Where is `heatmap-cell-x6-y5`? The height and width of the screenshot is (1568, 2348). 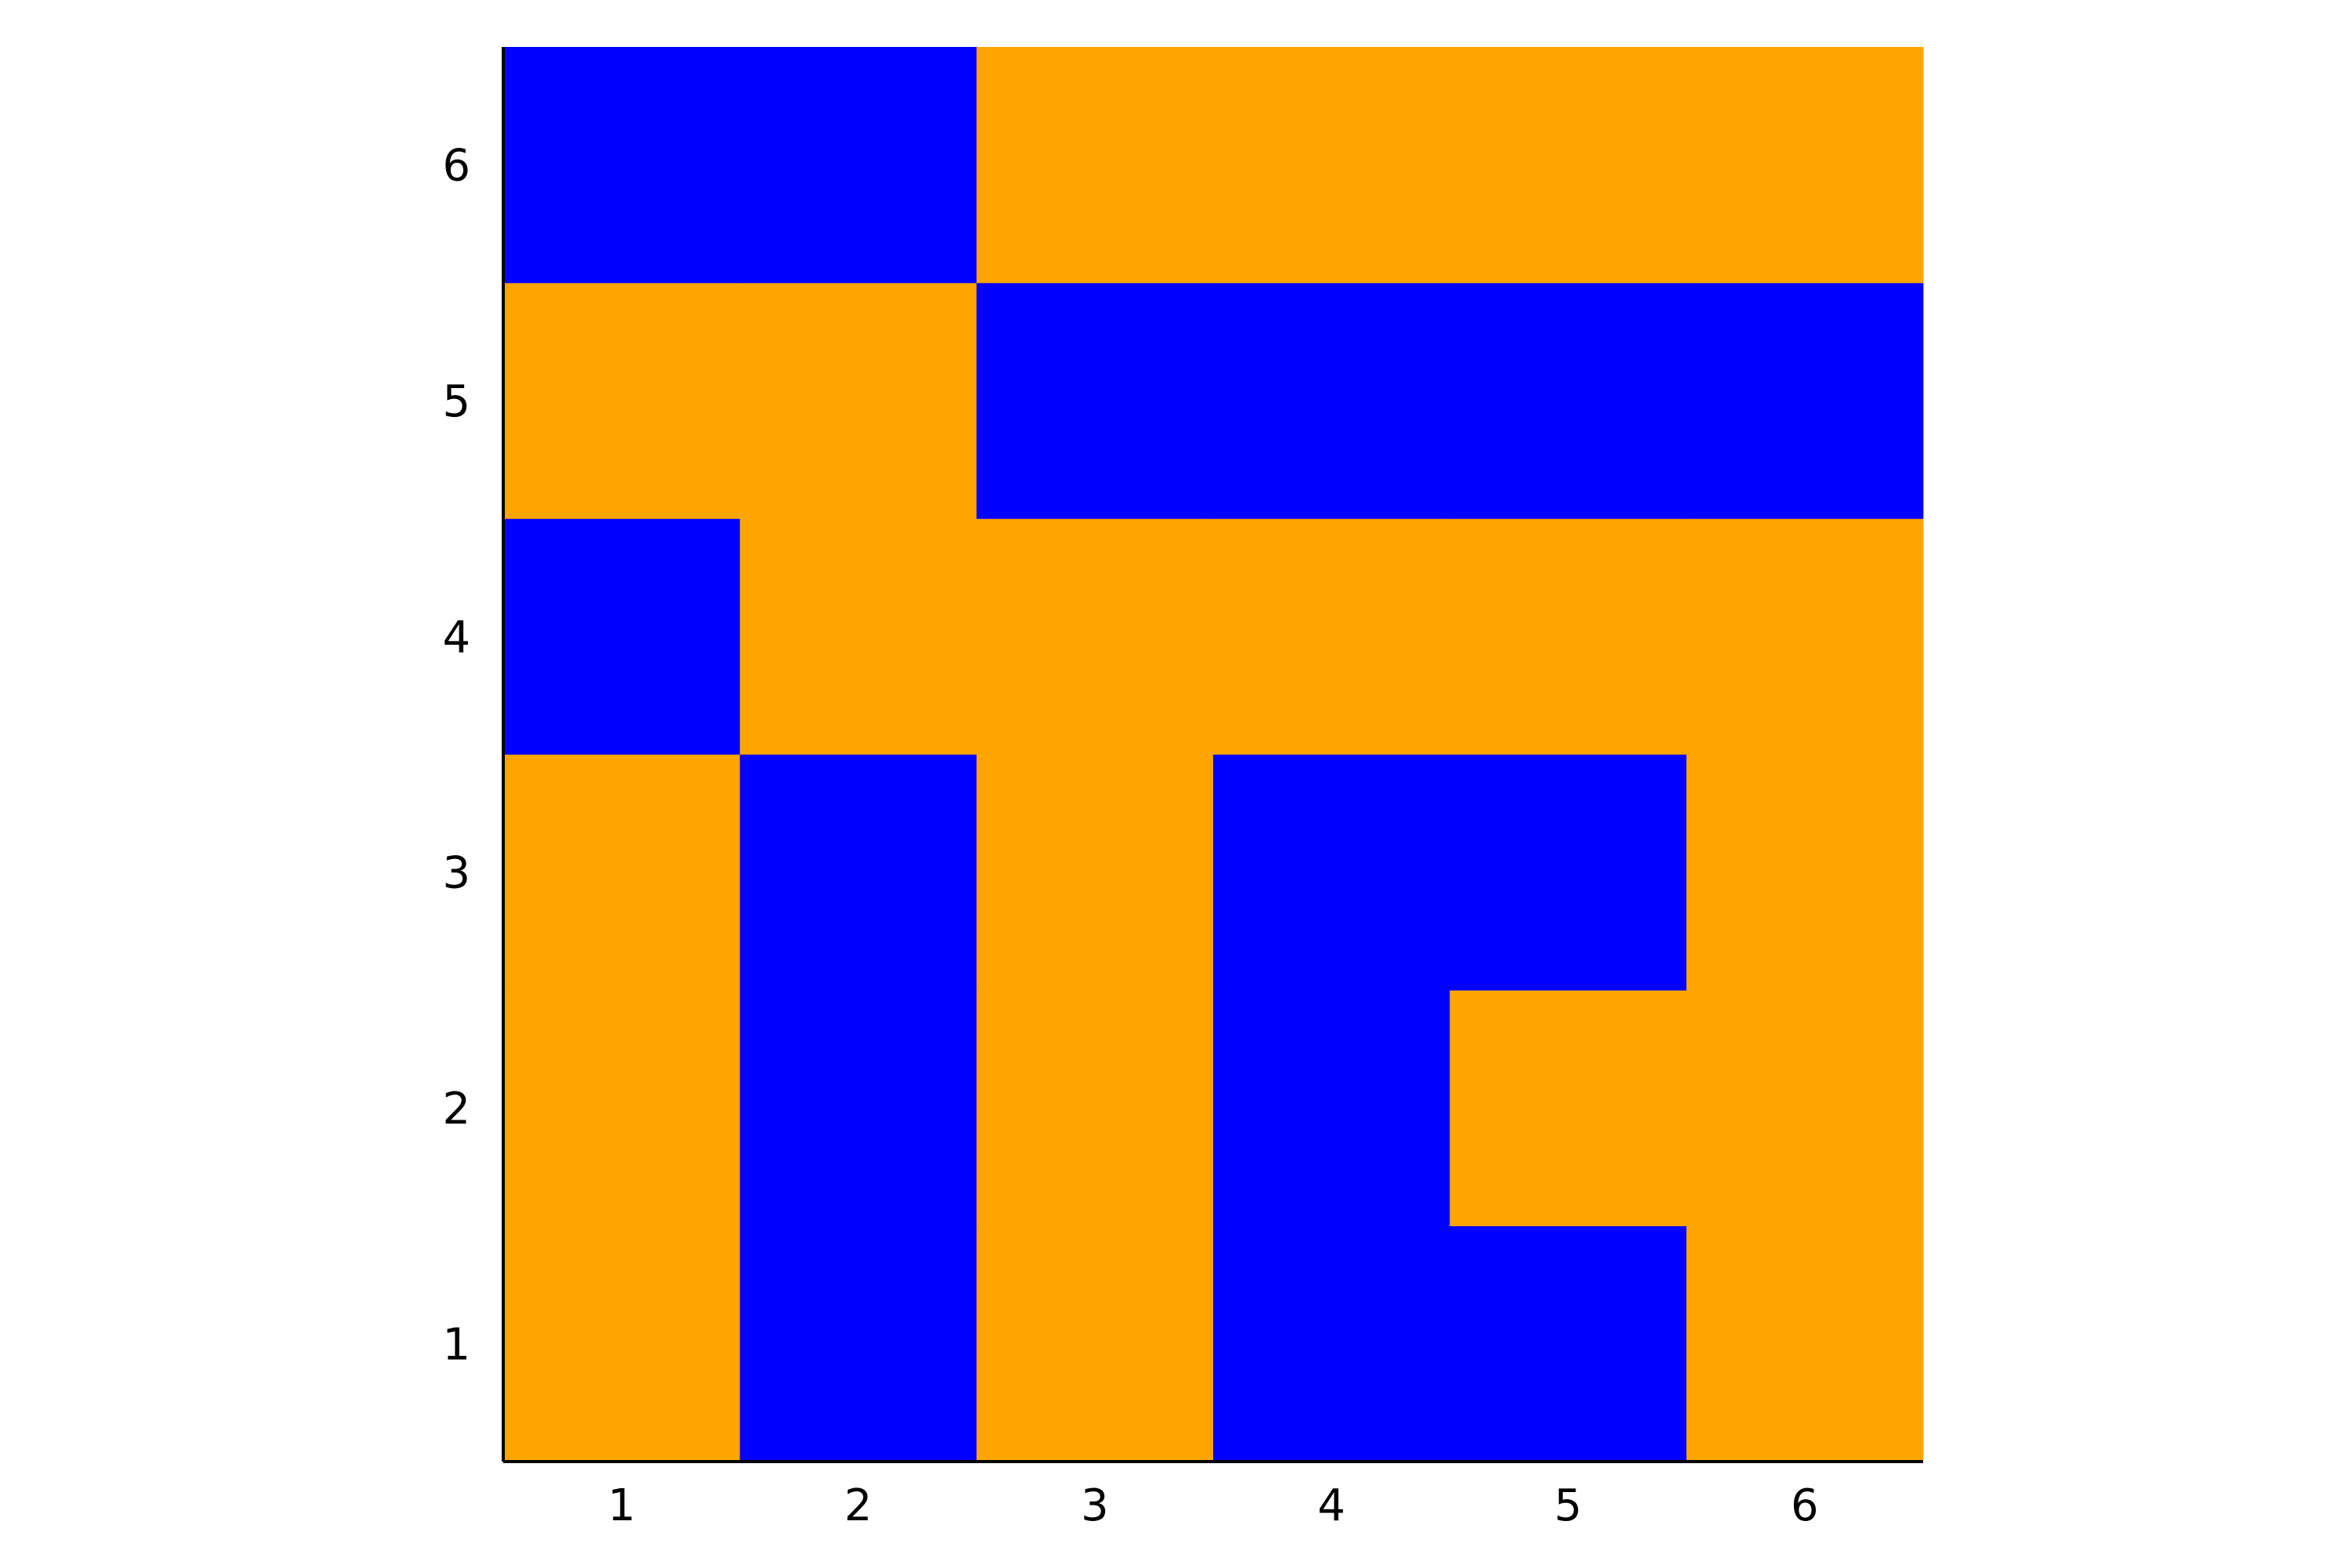 heatmap-cell-x6-y5 is located at coordinates (1805, 401).